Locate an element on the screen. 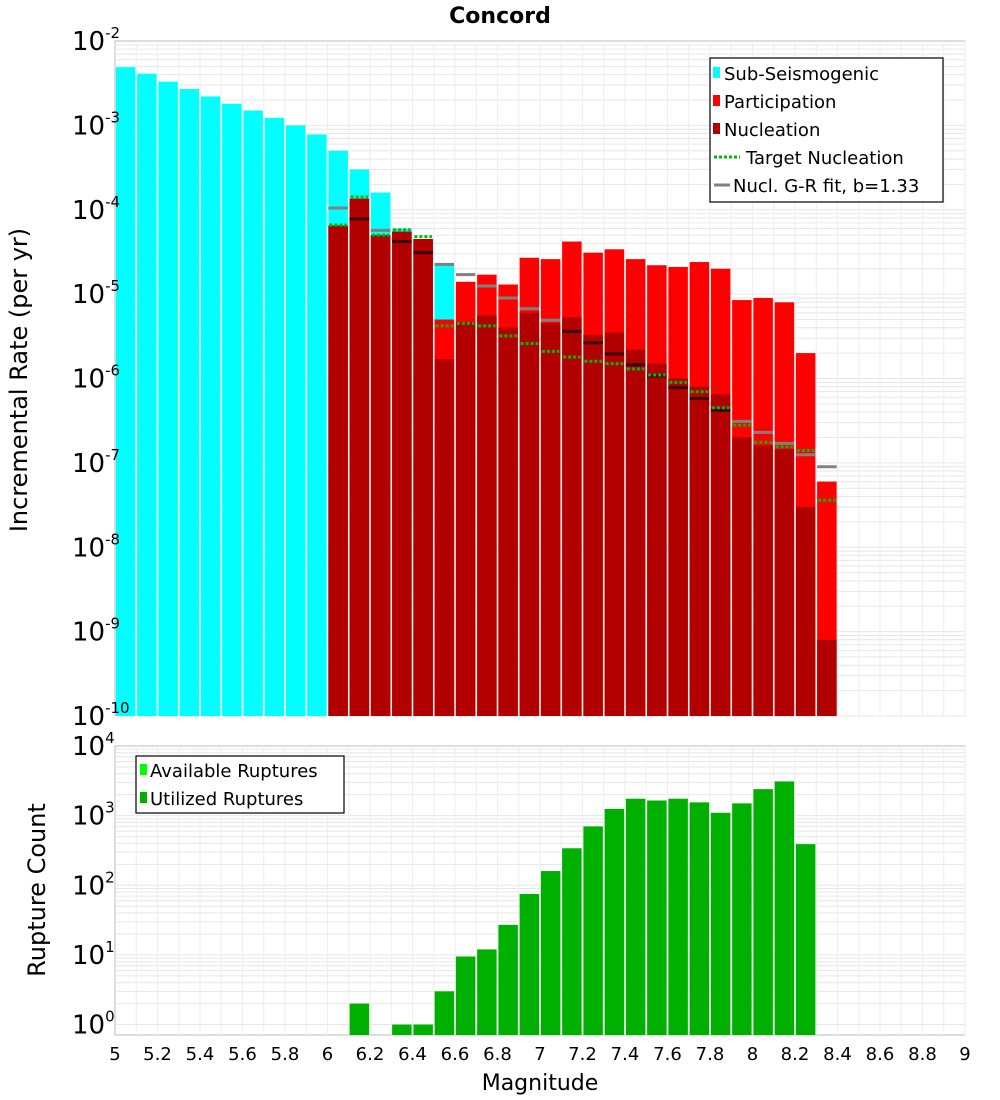  legend-item-participation: Participation is located at coordinates (774, 102).